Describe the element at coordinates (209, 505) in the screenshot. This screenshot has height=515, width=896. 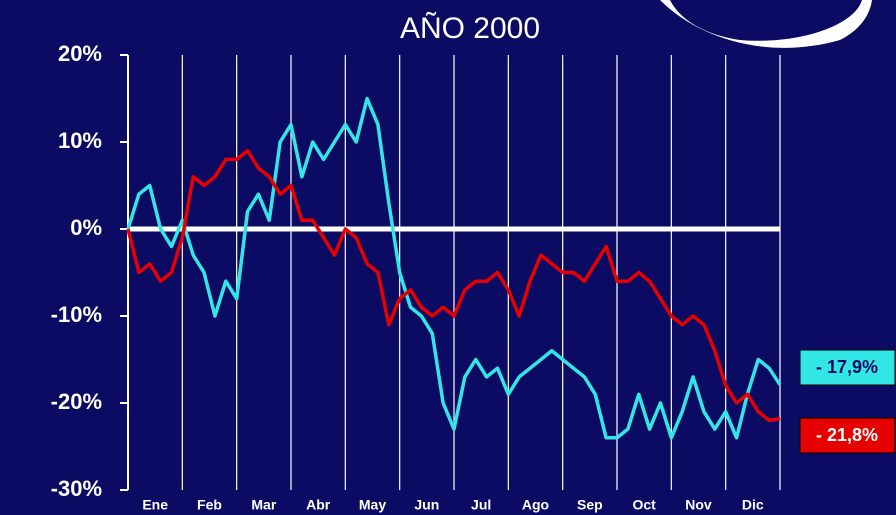
I see `x-tick-label: Feb` at that location.